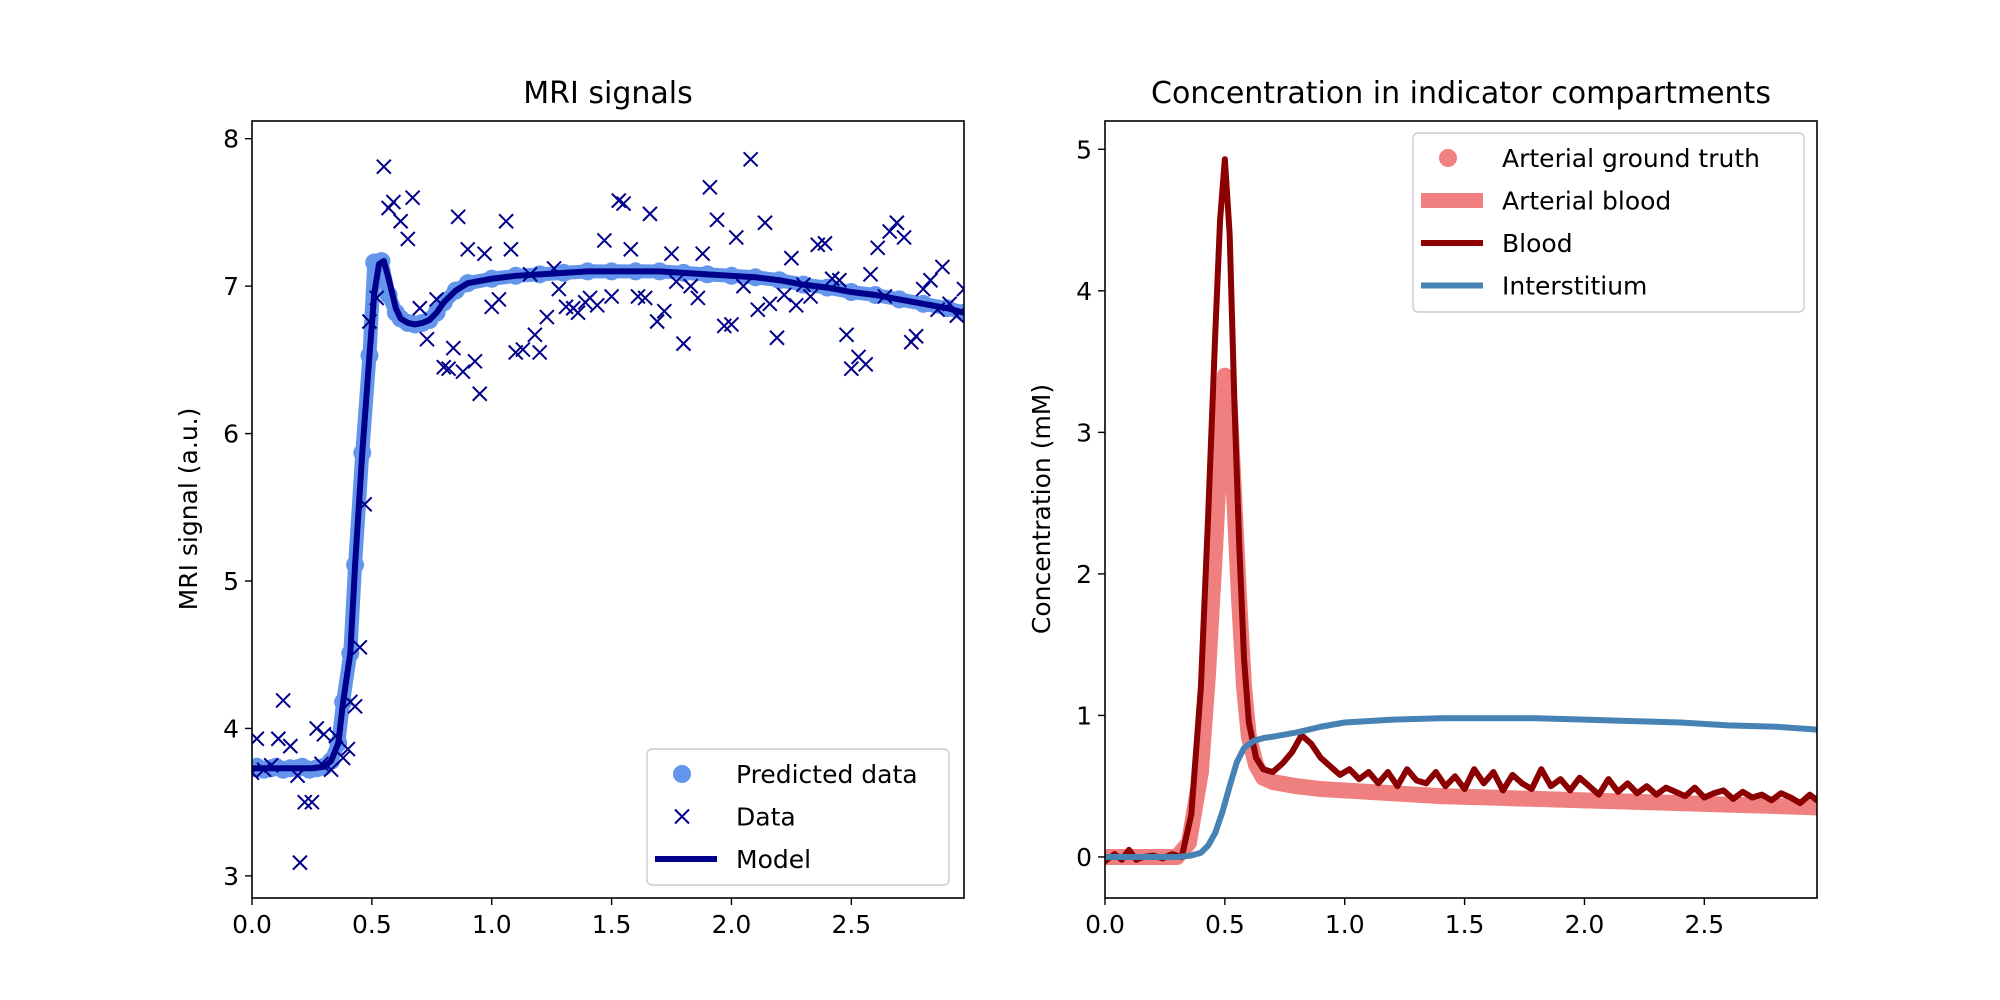 The width and height of the screenshot is (2000, 1000). I want to click on legend-item-arterial-ground-truth: Arterial ground truth, so click(1599, 158).